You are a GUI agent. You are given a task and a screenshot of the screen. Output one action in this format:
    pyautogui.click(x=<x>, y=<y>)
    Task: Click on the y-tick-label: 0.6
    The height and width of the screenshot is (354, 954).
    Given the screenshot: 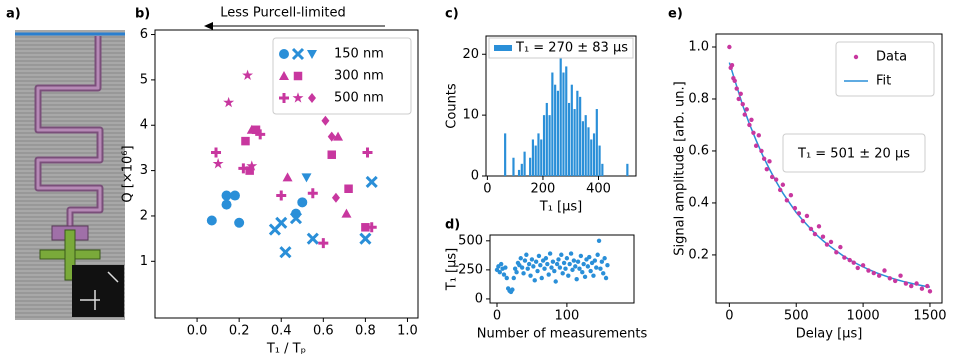 What is the action you would take?
    pyautogui.click(x=698, y=150)
    